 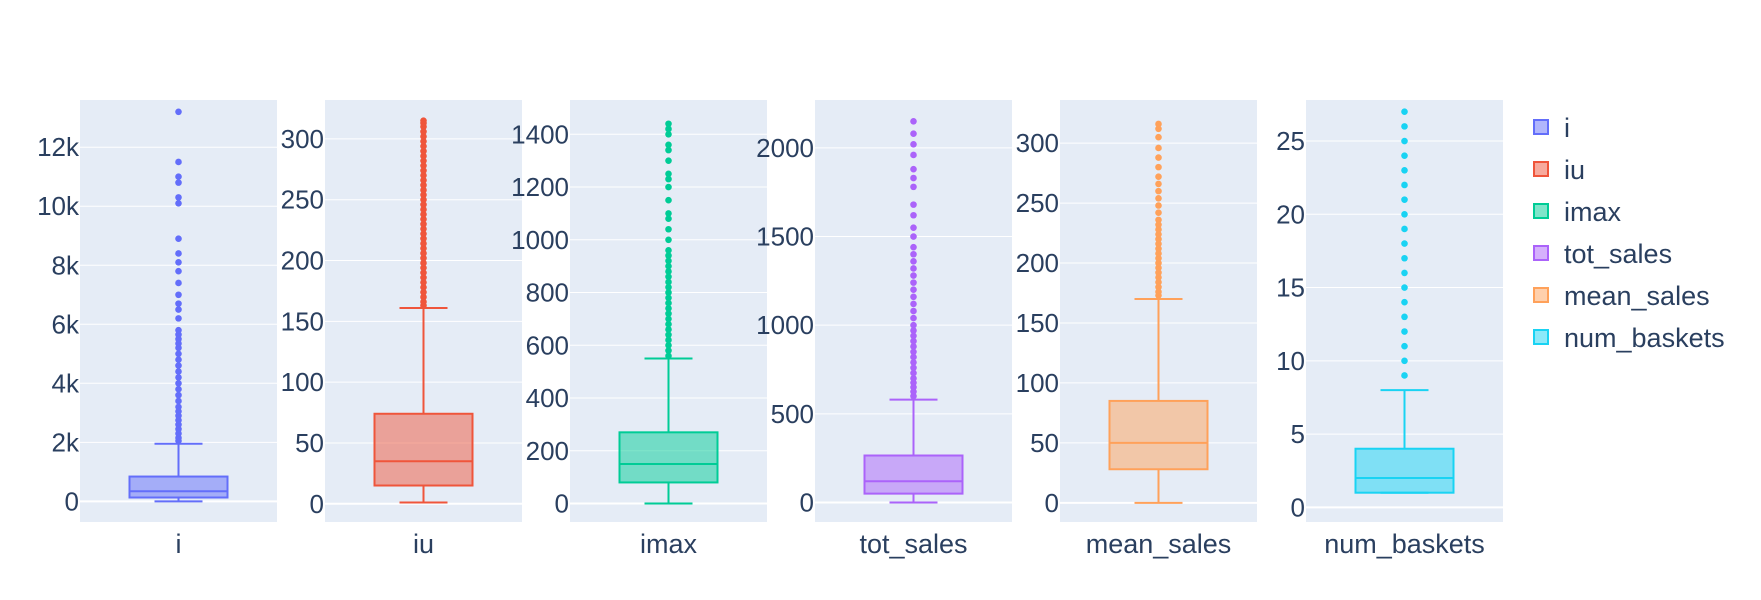 I want to click on box-trace-mean-sales, so click(x=1158, y=312).